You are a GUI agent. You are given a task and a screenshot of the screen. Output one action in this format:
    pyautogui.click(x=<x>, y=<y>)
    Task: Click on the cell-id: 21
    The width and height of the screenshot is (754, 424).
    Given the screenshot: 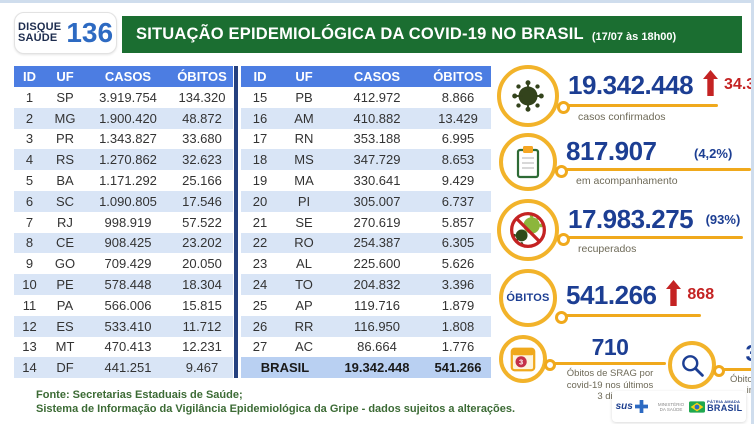 What is the action you would take?
    pyautogui.click(x=260, y=222)
    